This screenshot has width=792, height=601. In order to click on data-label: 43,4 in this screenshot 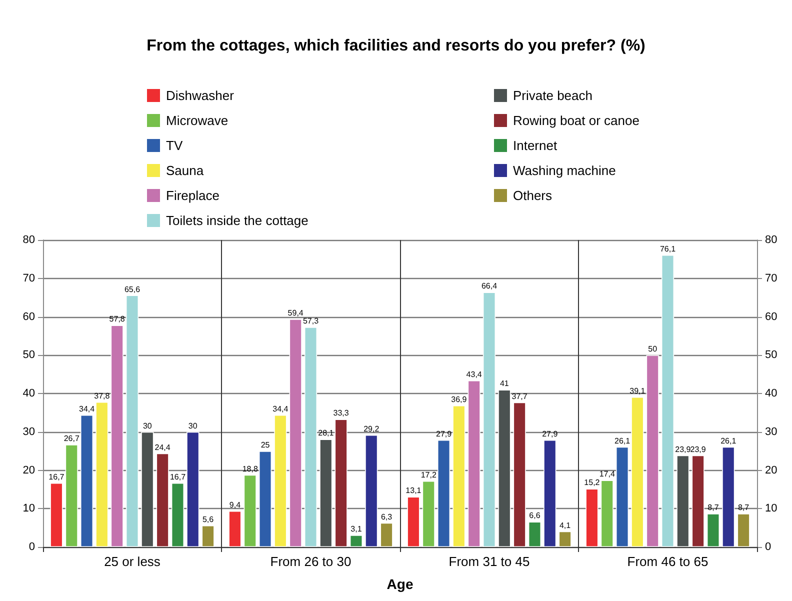, I will do `click(474, 374)`.